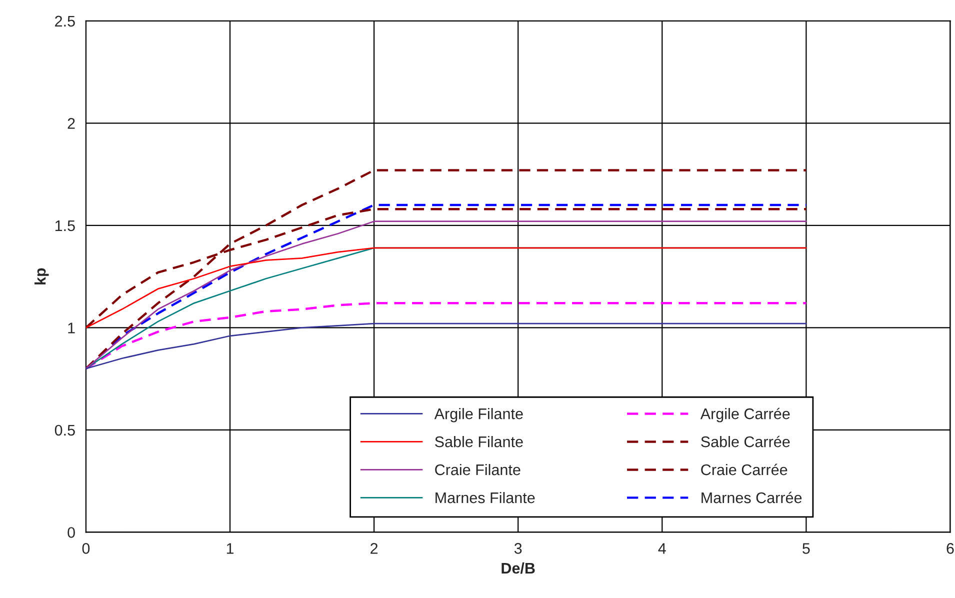 The width and height of the screenshot is (955, 598). What do you see at coordinates (518, 568) in the screenshot?
I see `x-axis-title: De/B` at bounding box center [518, 568].